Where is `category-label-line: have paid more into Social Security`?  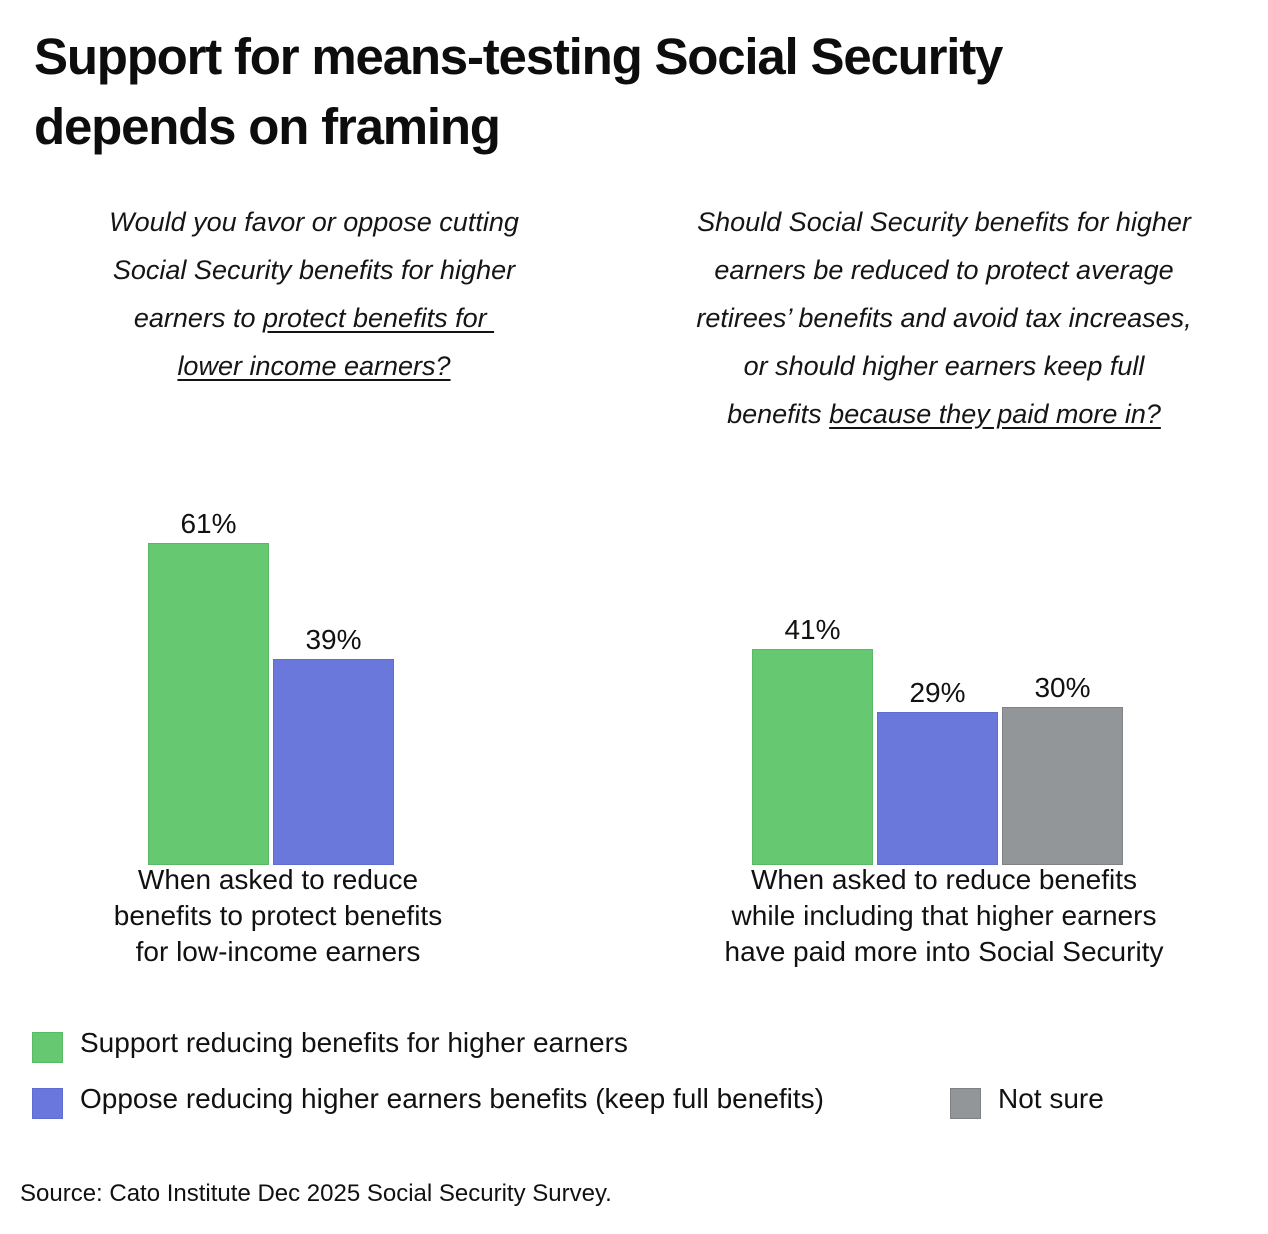 category-label-line: have paid more into Social Security is located at coordinates (944, 951).